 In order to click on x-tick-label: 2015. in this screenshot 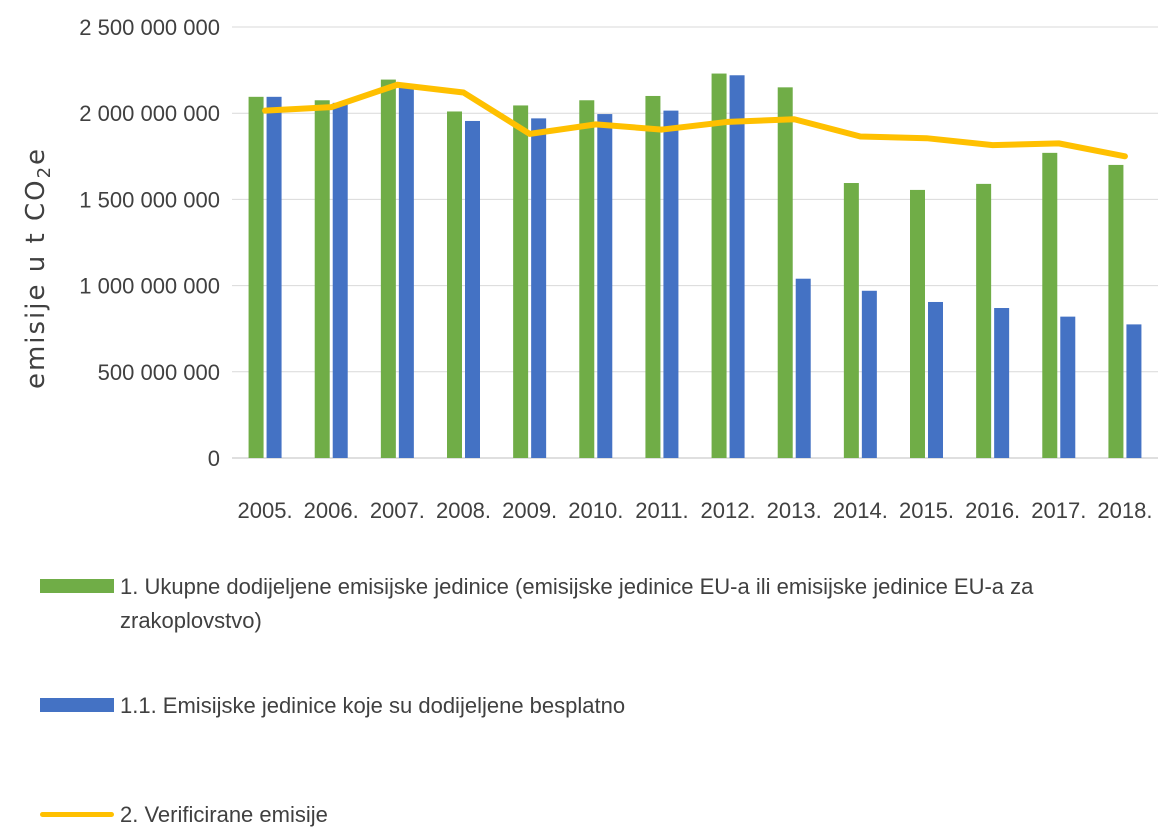, I will do `click(926, 510)`.